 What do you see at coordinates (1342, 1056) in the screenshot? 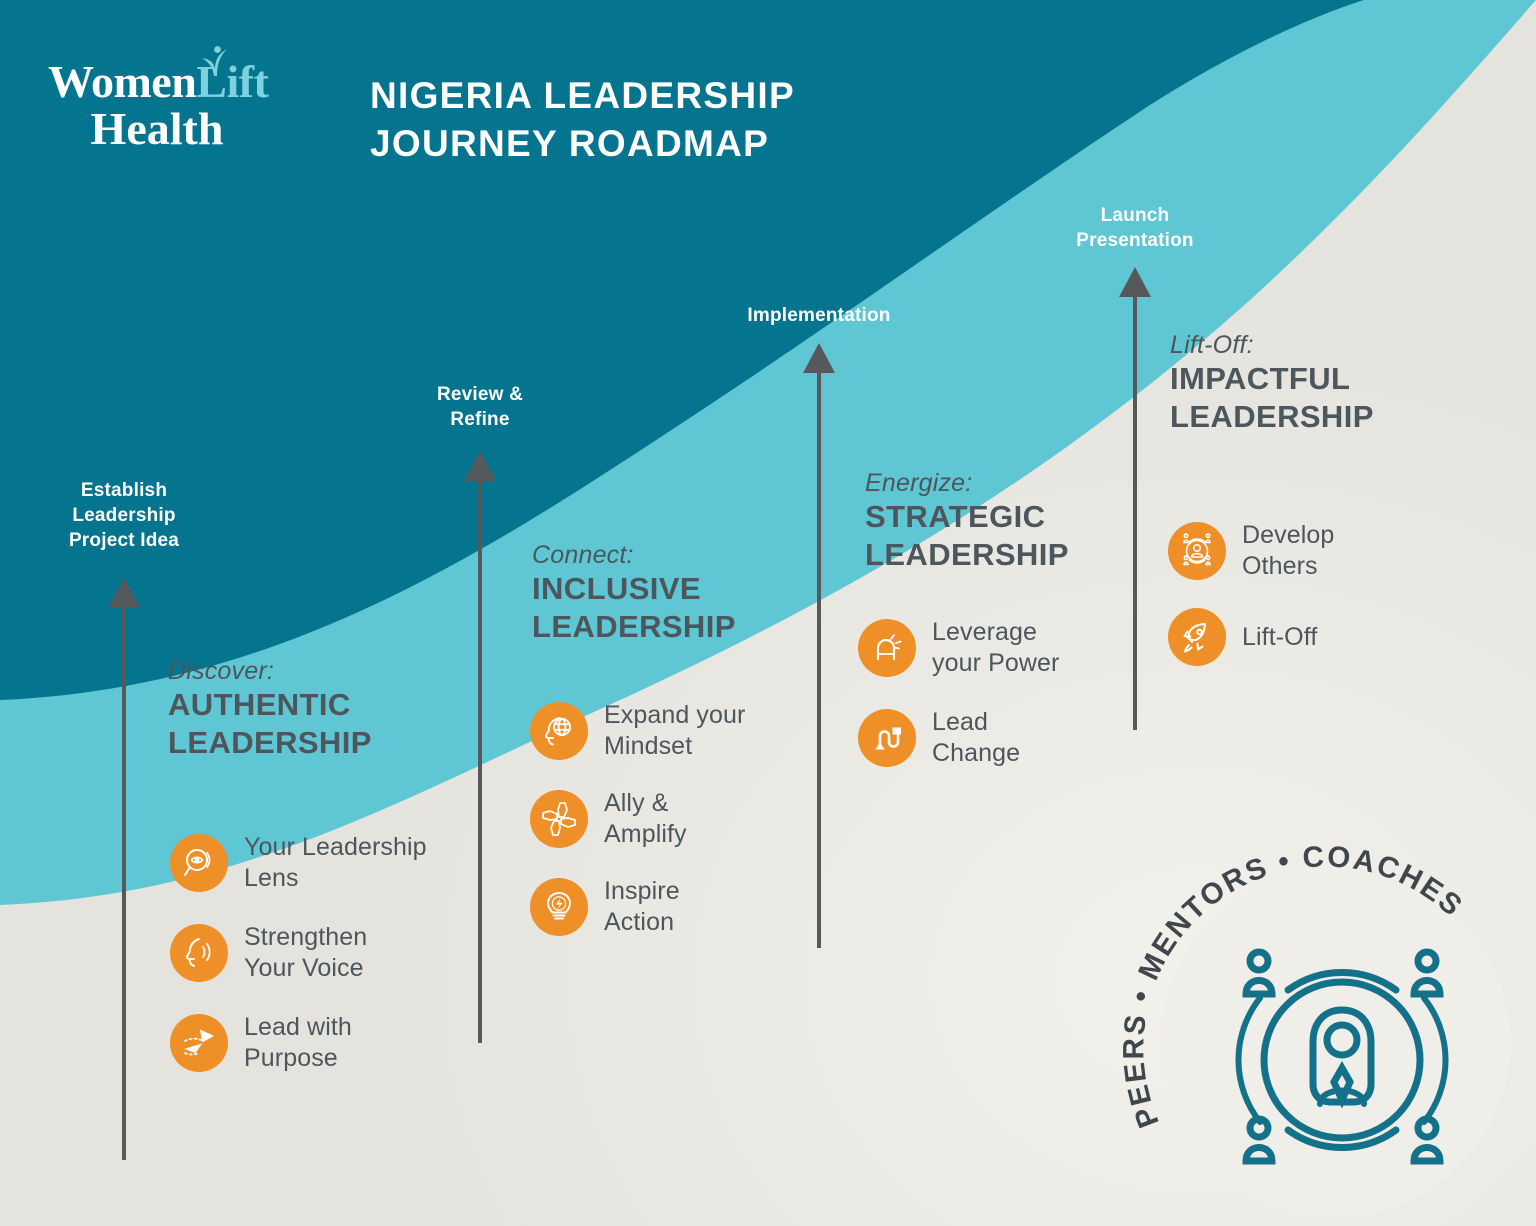
I see `support-network-icon` at bounding box center [1342, 1056].